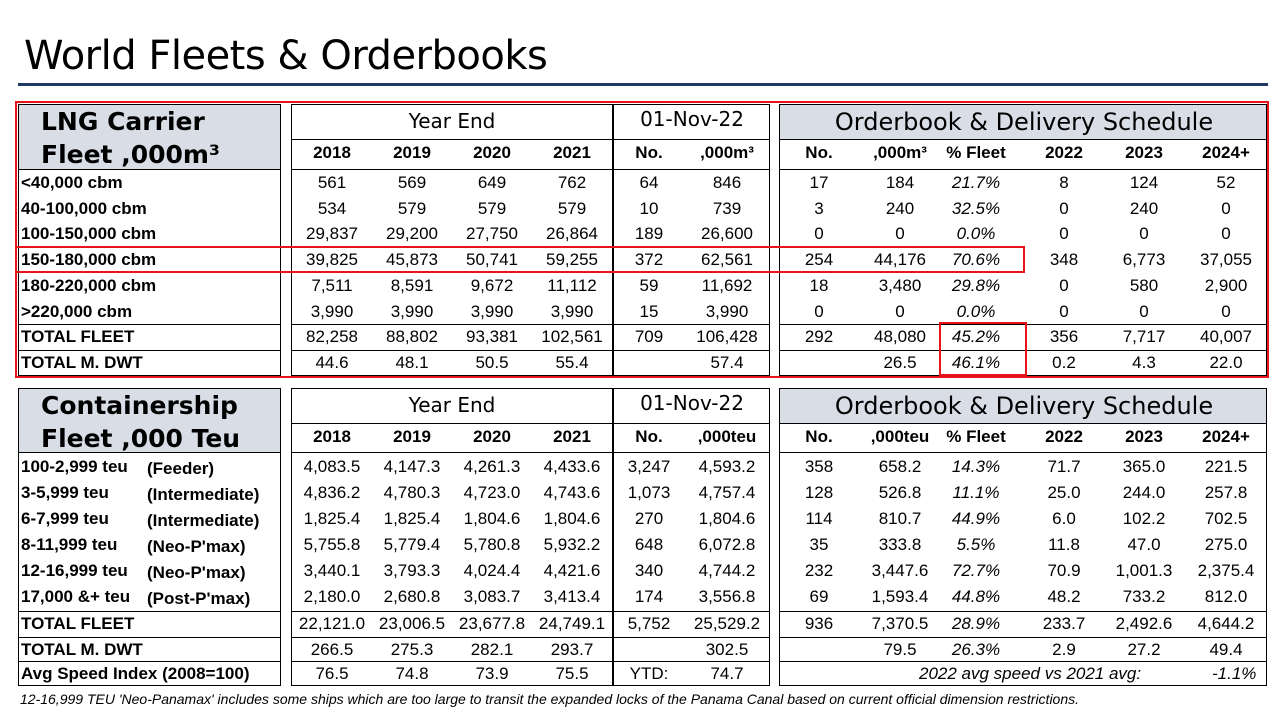 This screenshot has height=715, width=1287. Describe the element at coordinates (1023, 661) in the screenshot. I see `container-orderbook-block-speed-rule` at that location.